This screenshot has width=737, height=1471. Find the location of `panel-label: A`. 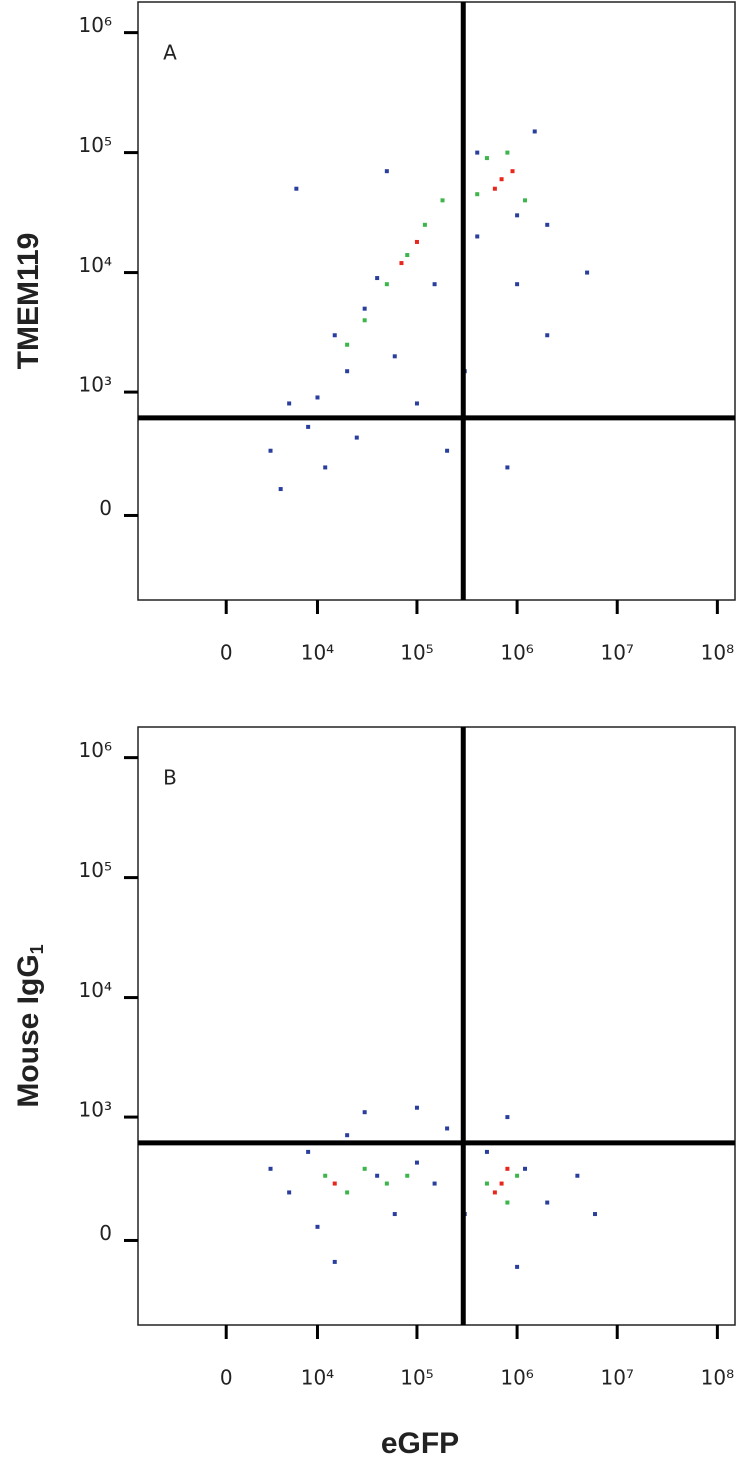

panel-label: A is located at coordinates (170, 53).